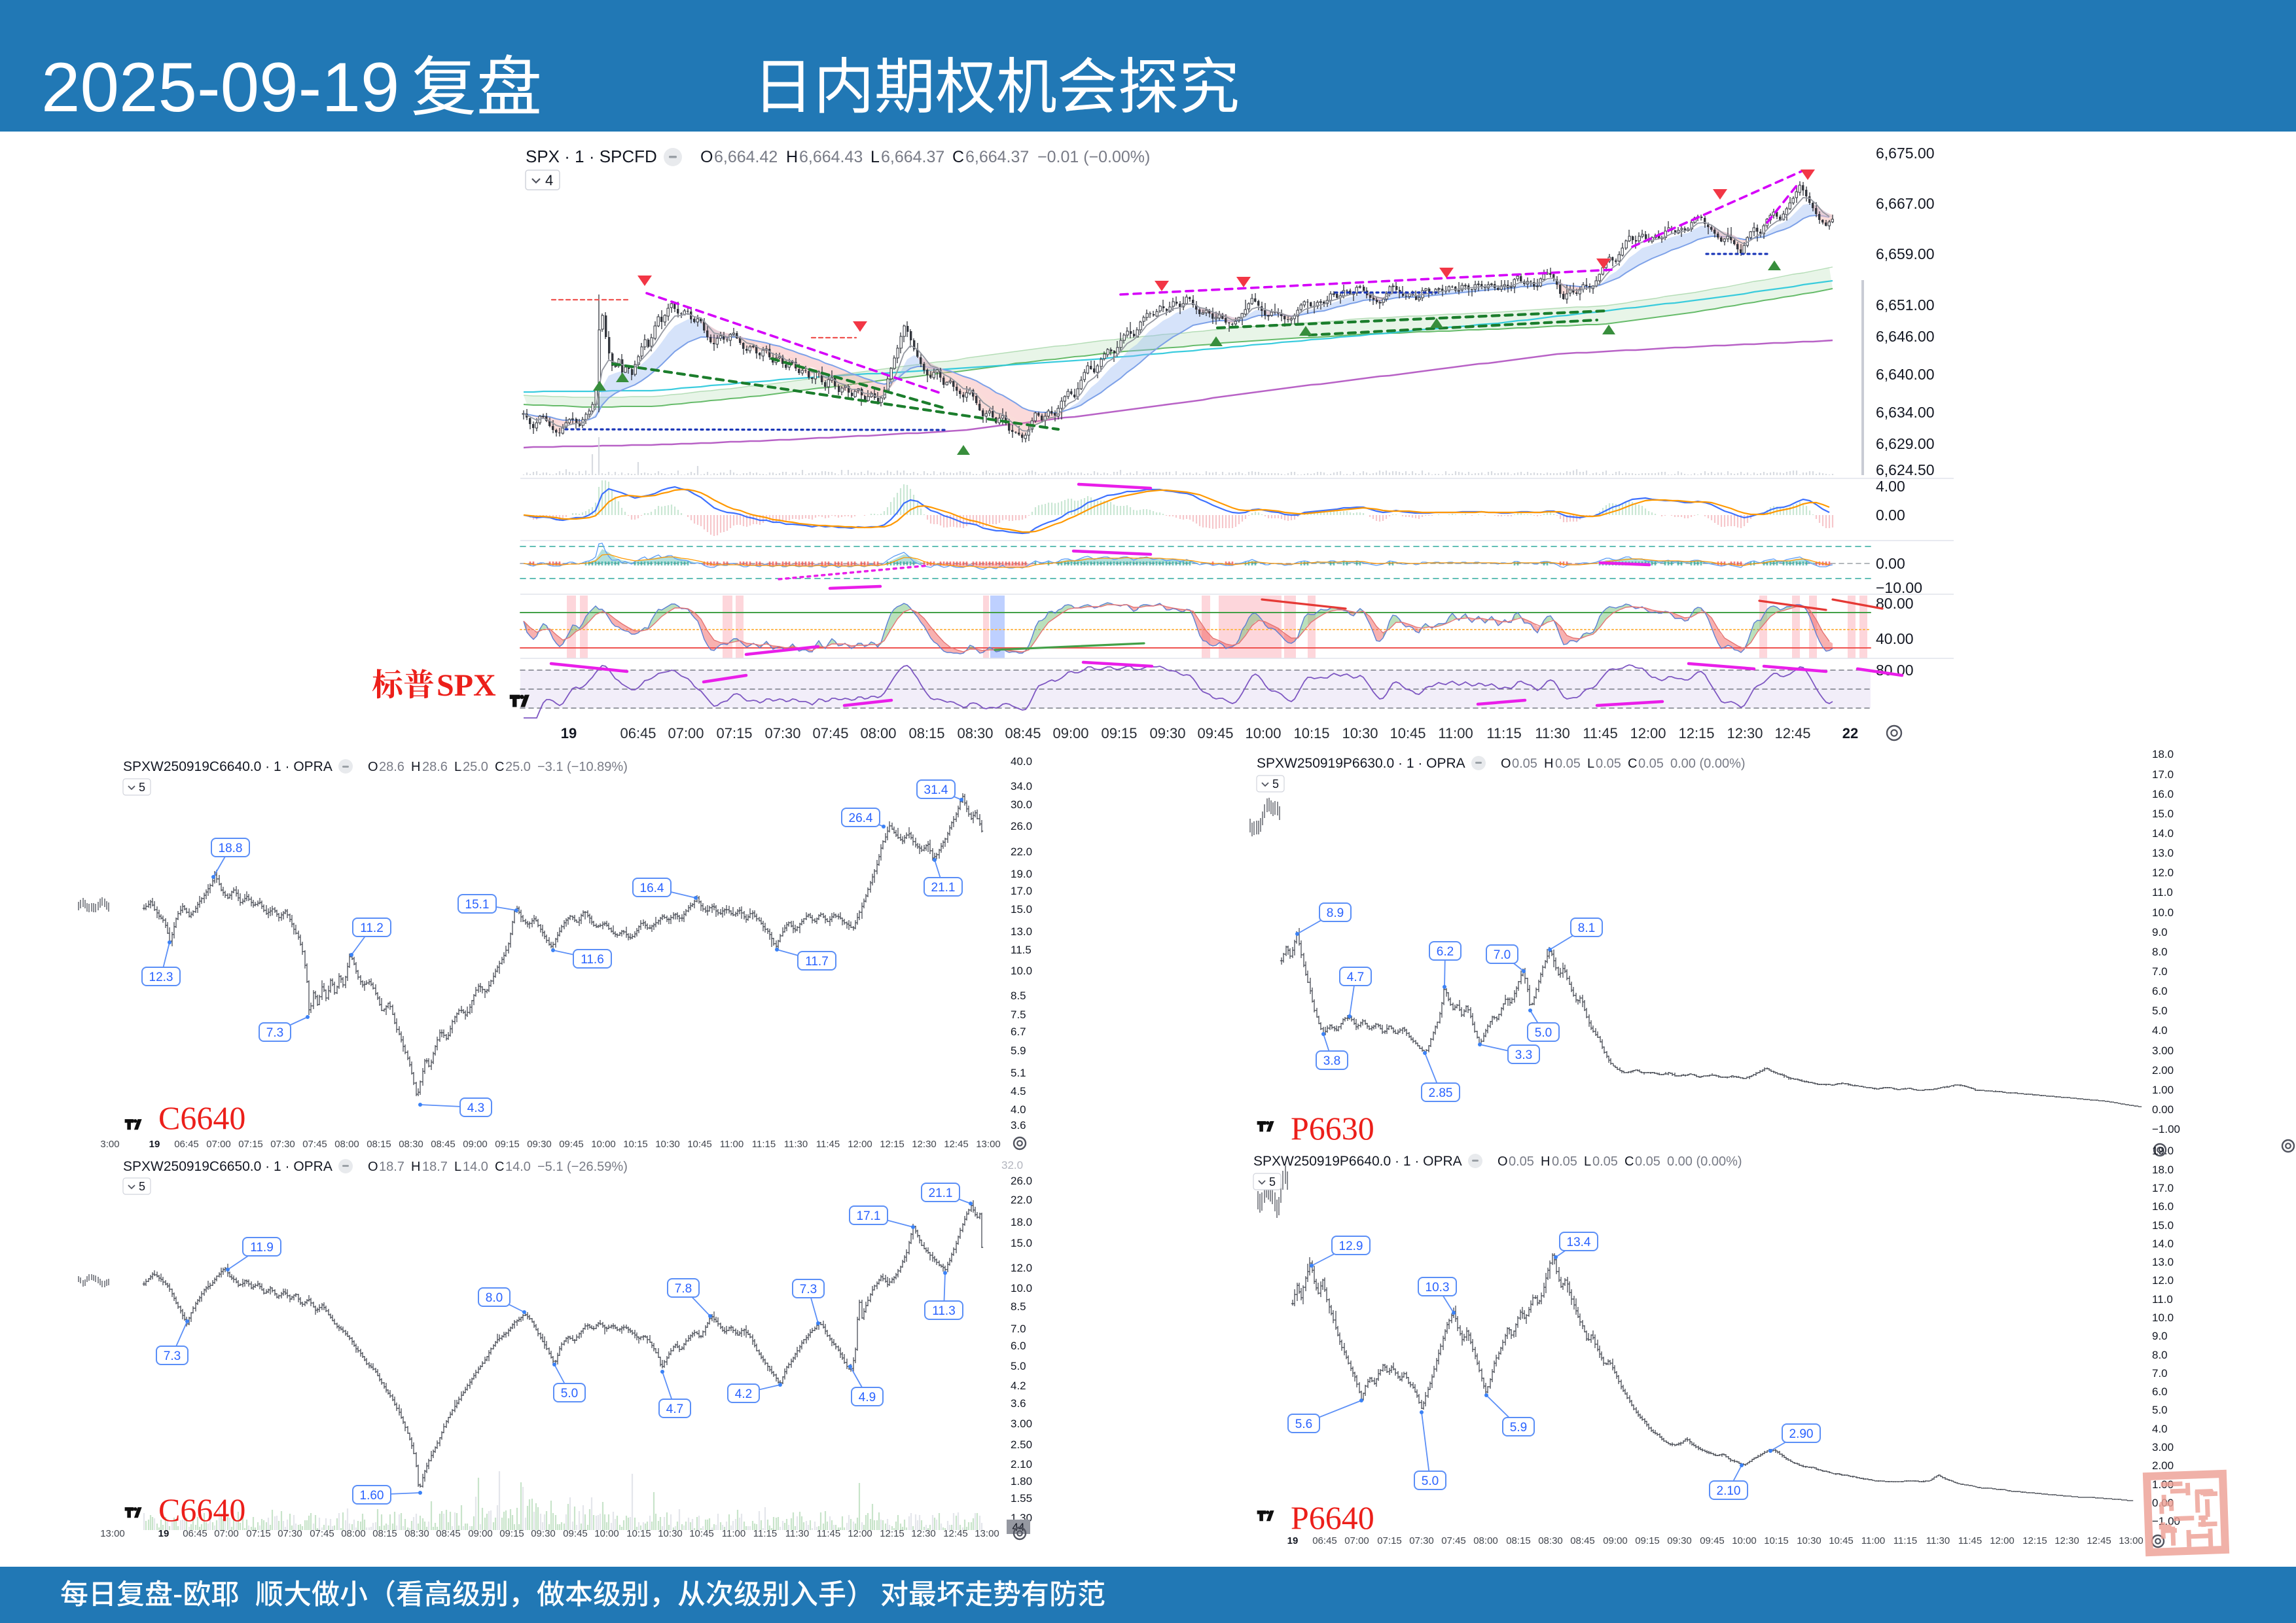  What do you see at coordinates (1019, 996) in the screenshot?
I see `svg-text: 8.5` at bounding box center [1019, 996].